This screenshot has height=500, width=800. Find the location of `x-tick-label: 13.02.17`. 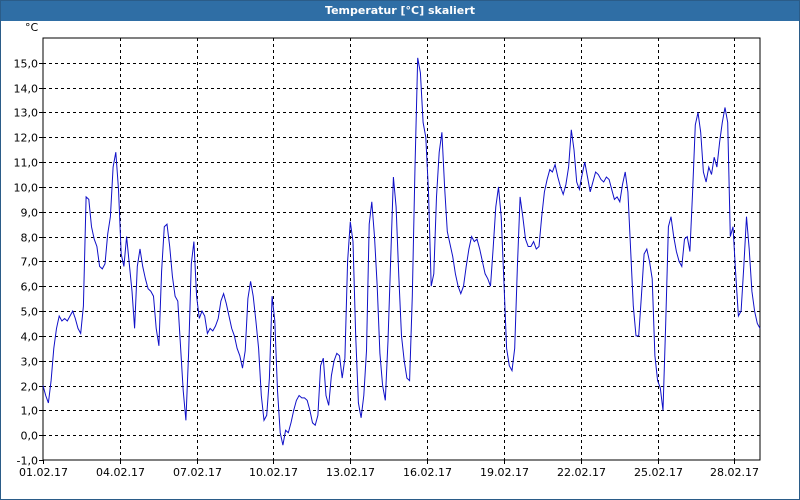

x-tick-label: 13.02.17 is located at coordinates (350, 472).